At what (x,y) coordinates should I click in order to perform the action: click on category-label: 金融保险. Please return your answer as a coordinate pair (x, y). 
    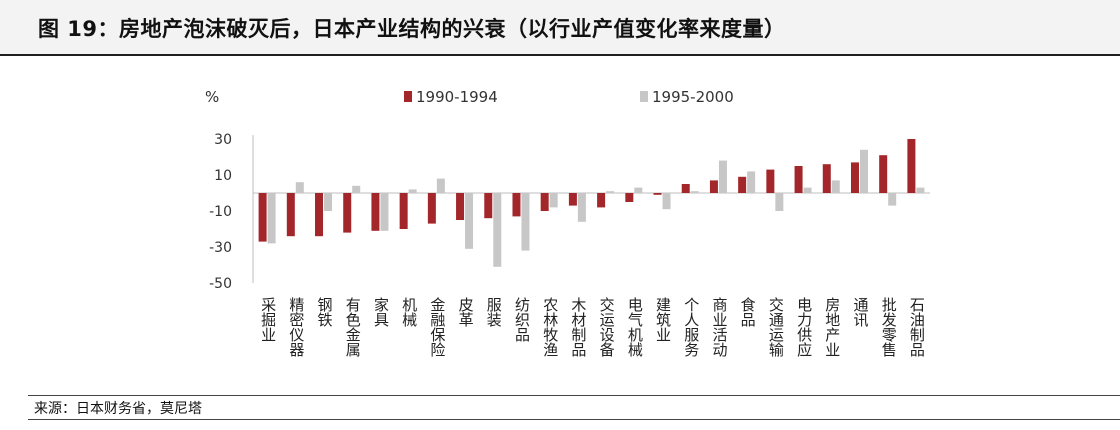
    Looking at the image, I should click on (437, 327).